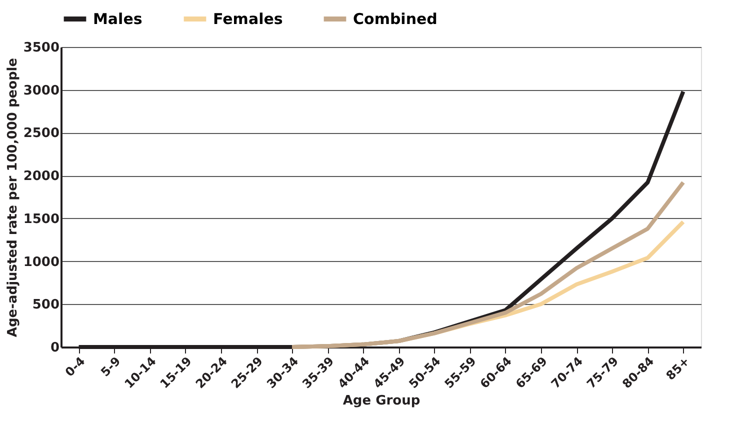 This screenshot has width=735, height=437. What do you see at coordinates (248, 19) in the screenshot?
I see `legend-label: Females` at bounding box center [248, 19].